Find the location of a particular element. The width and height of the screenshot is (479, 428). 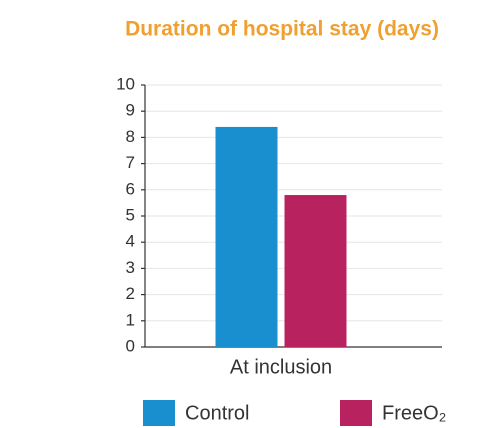

y-tick-label: 1 is located at coordinates (130, 319).